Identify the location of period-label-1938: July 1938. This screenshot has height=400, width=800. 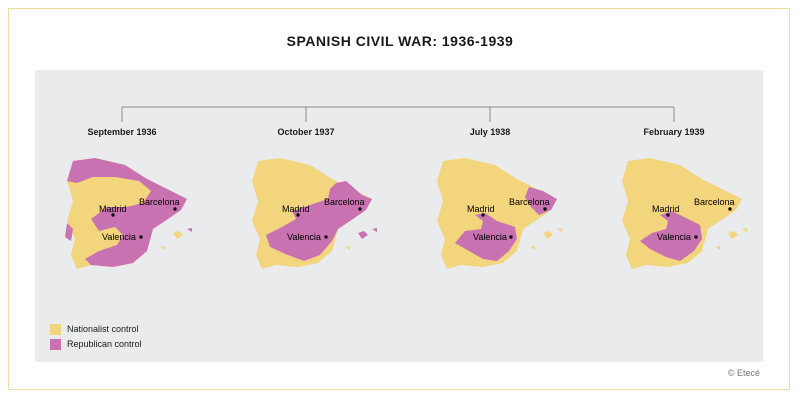
(490, 132).